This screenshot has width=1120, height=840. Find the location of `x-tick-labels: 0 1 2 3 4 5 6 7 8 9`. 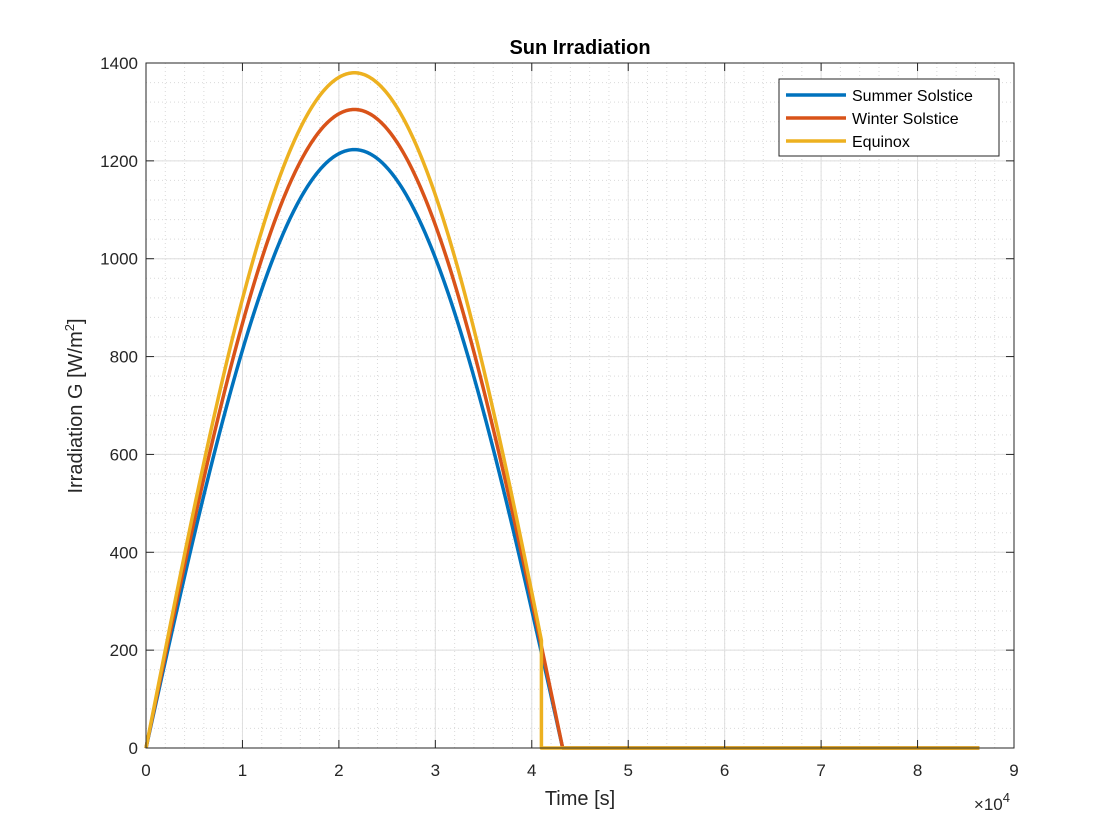

x-tick-labels: 0 1 2 3 4 5 6 7 8 9 is located at coordinates (579, 770).